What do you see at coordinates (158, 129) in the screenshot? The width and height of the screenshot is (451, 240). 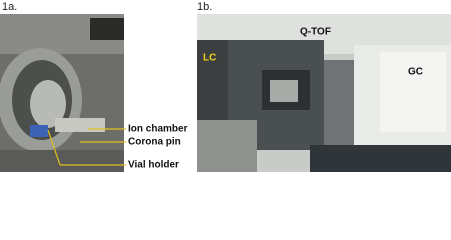 I see `annotation: Ion chamber` at bounding box center [158, 129].